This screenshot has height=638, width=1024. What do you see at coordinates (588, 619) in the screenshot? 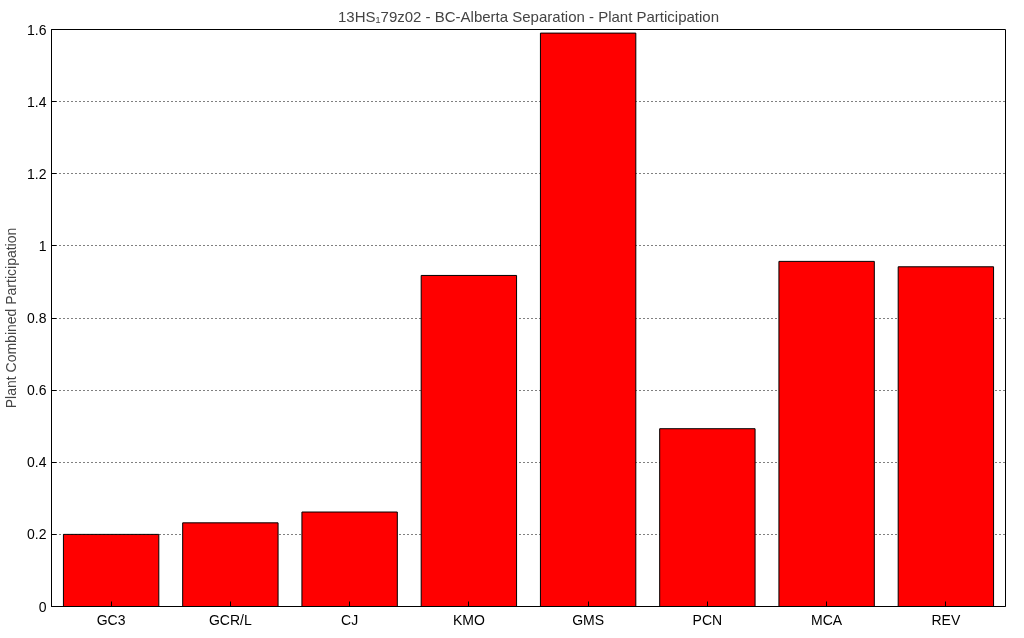
I see `x-tick-label: GMS` at bounding box center [588, 619].